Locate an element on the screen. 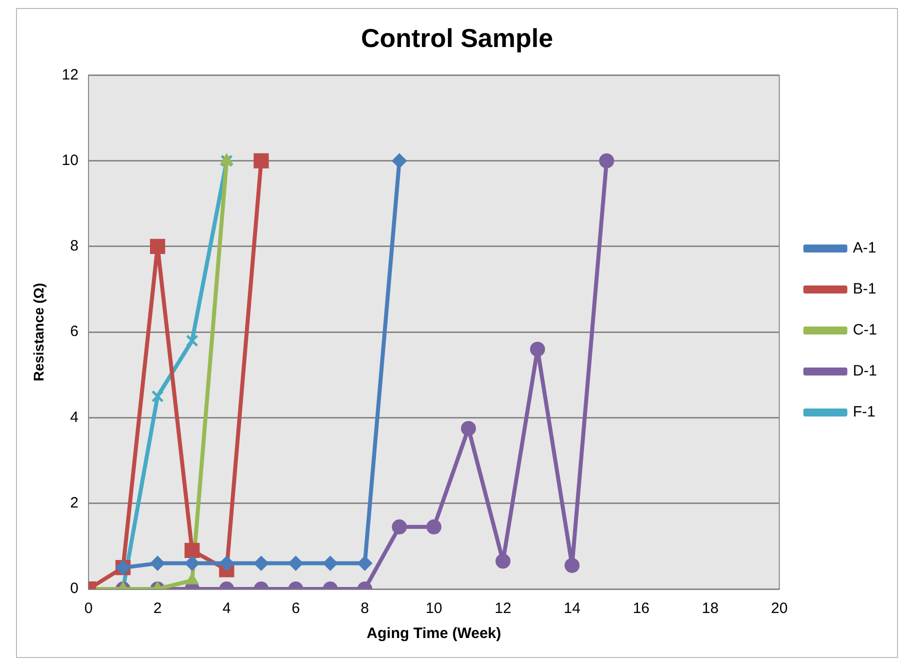 This screenshot has height=660, width=907. x-axis-title: Aging Time (Week) is located at coordinates (434, 633).